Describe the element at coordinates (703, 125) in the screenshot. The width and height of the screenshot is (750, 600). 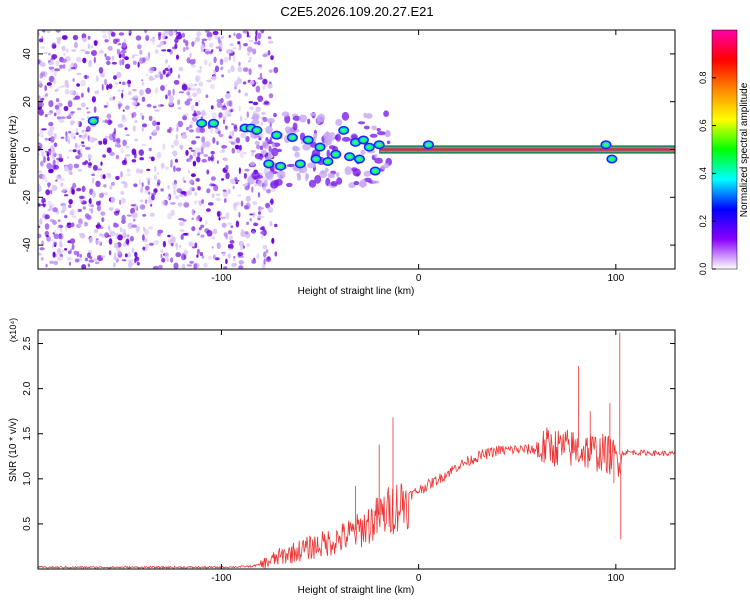
I see `colorbar-tick-label: 0.6` at that location.